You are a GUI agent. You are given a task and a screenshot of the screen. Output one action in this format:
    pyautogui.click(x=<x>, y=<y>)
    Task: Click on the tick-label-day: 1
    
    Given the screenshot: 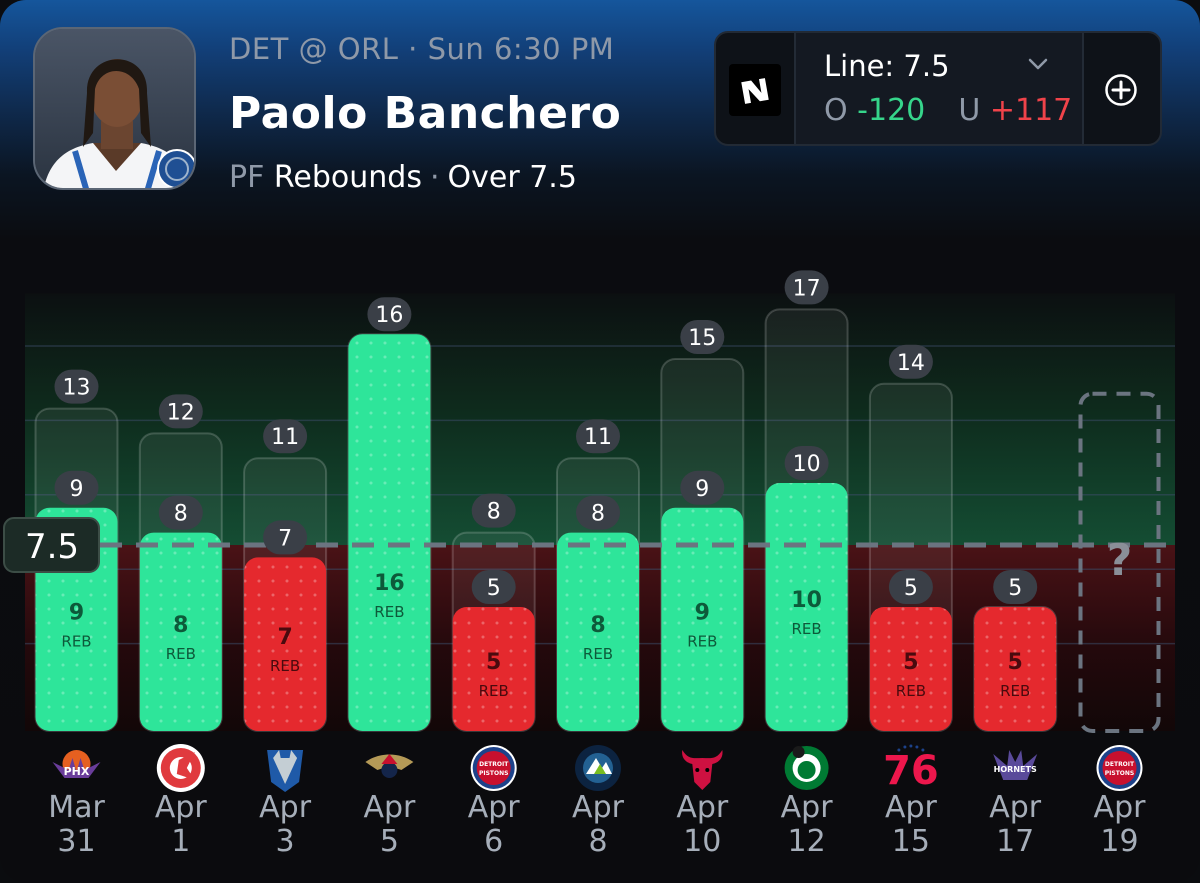 What is the action you would take?
    pyautogui.click(x=180, y=841)
    